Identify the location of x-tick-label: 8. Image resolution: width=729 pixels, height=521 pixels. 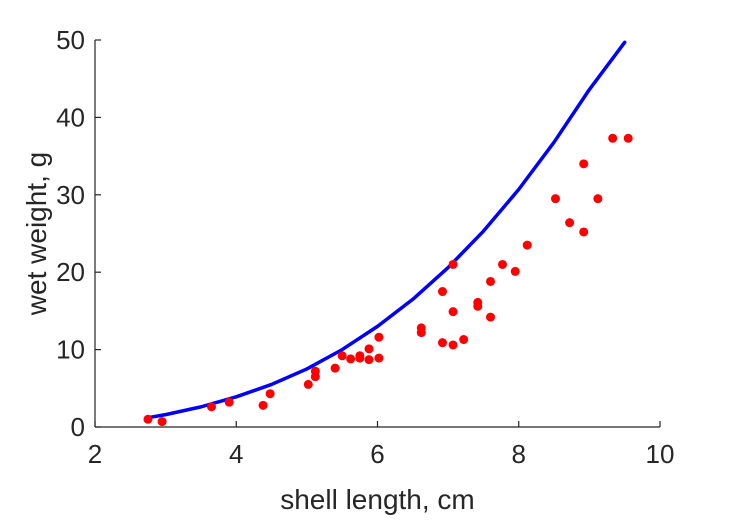
(519, 454).